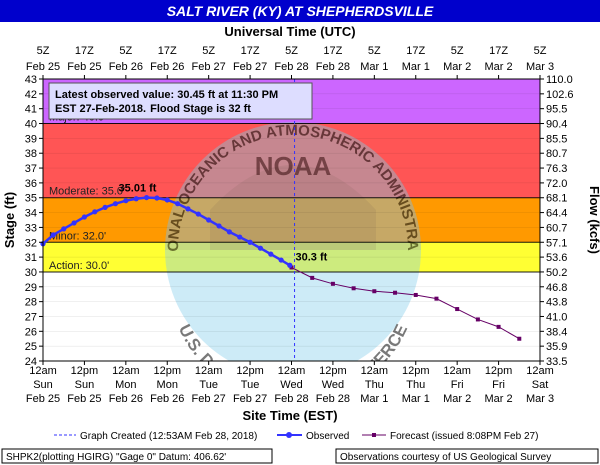 The image size is (600, 465). What do you see at coordinates (84, 67) in the screenshot?
I see `top-tick-date: Feb 25` at bounding box center [84, 67].